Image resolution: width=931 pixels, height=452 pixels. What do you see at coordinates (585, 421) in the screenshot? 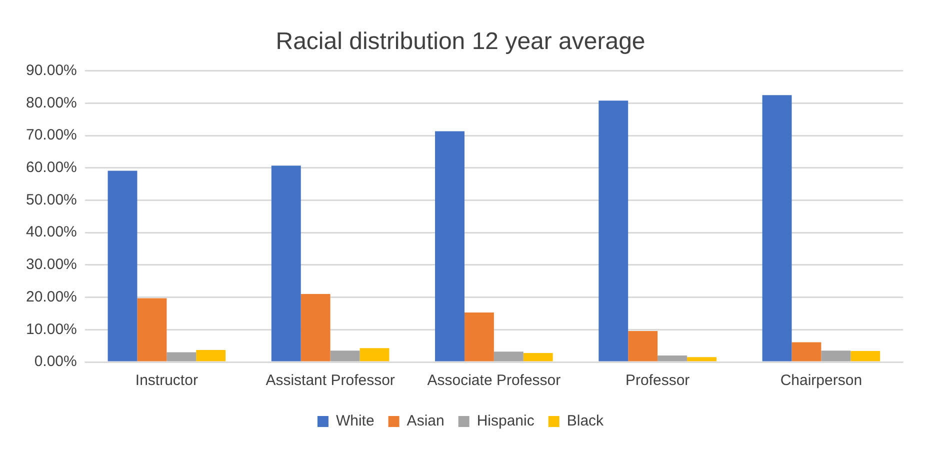
I see `legend-label: Black` at bounding box center [585, 421].